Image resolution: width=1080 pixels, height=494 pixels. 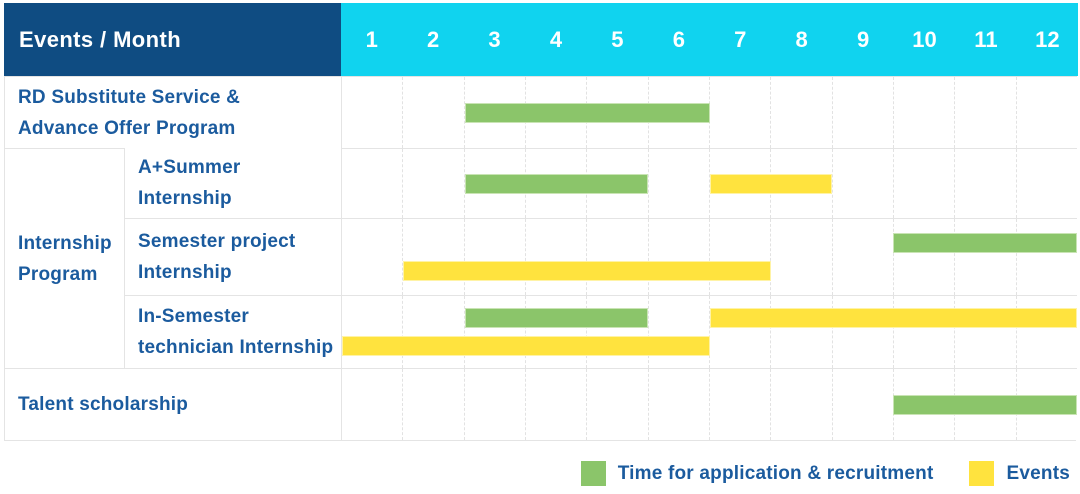 What do you see at coordinates (233, 256) in the screenshot?
I see `row-label-semester-project: Semester project Internship` at bounding box center [233, 256].